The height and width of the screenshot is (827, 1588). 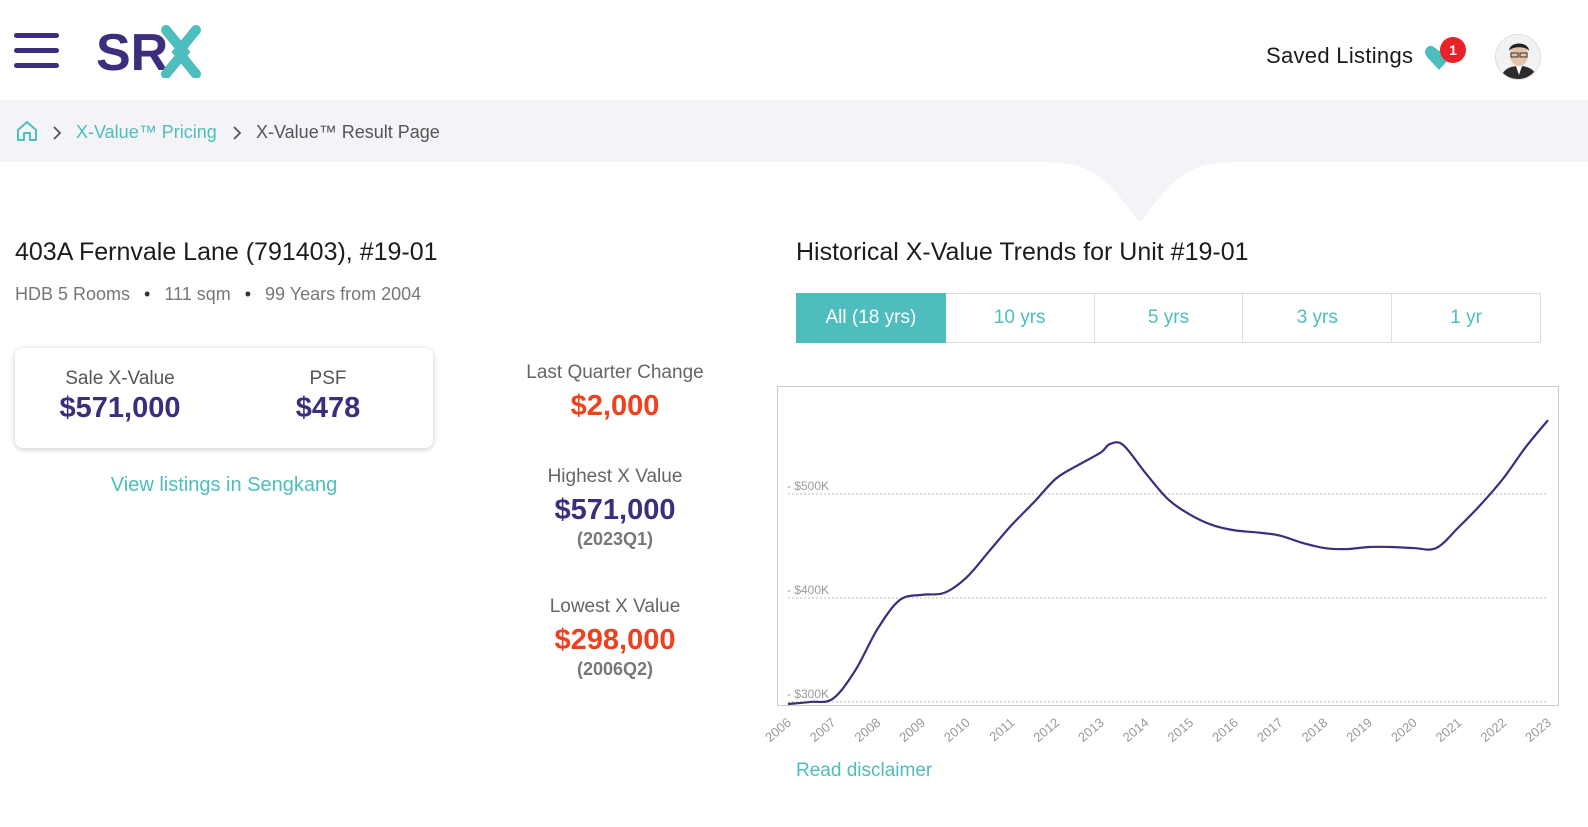 I want to click on last-quarter-change: Last Quarter Change $2,000, so click(x=615, y=392).